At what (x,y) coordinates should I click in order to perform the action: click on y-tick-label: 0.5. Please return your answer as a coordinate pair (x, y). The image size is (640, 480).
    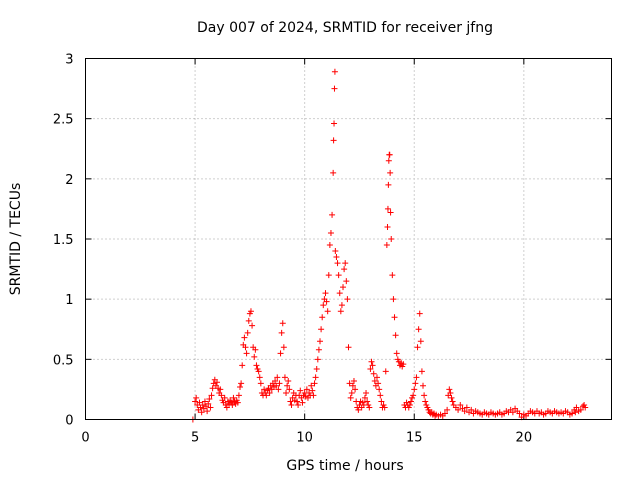
    Looking at the image, I should click on (63, 360).